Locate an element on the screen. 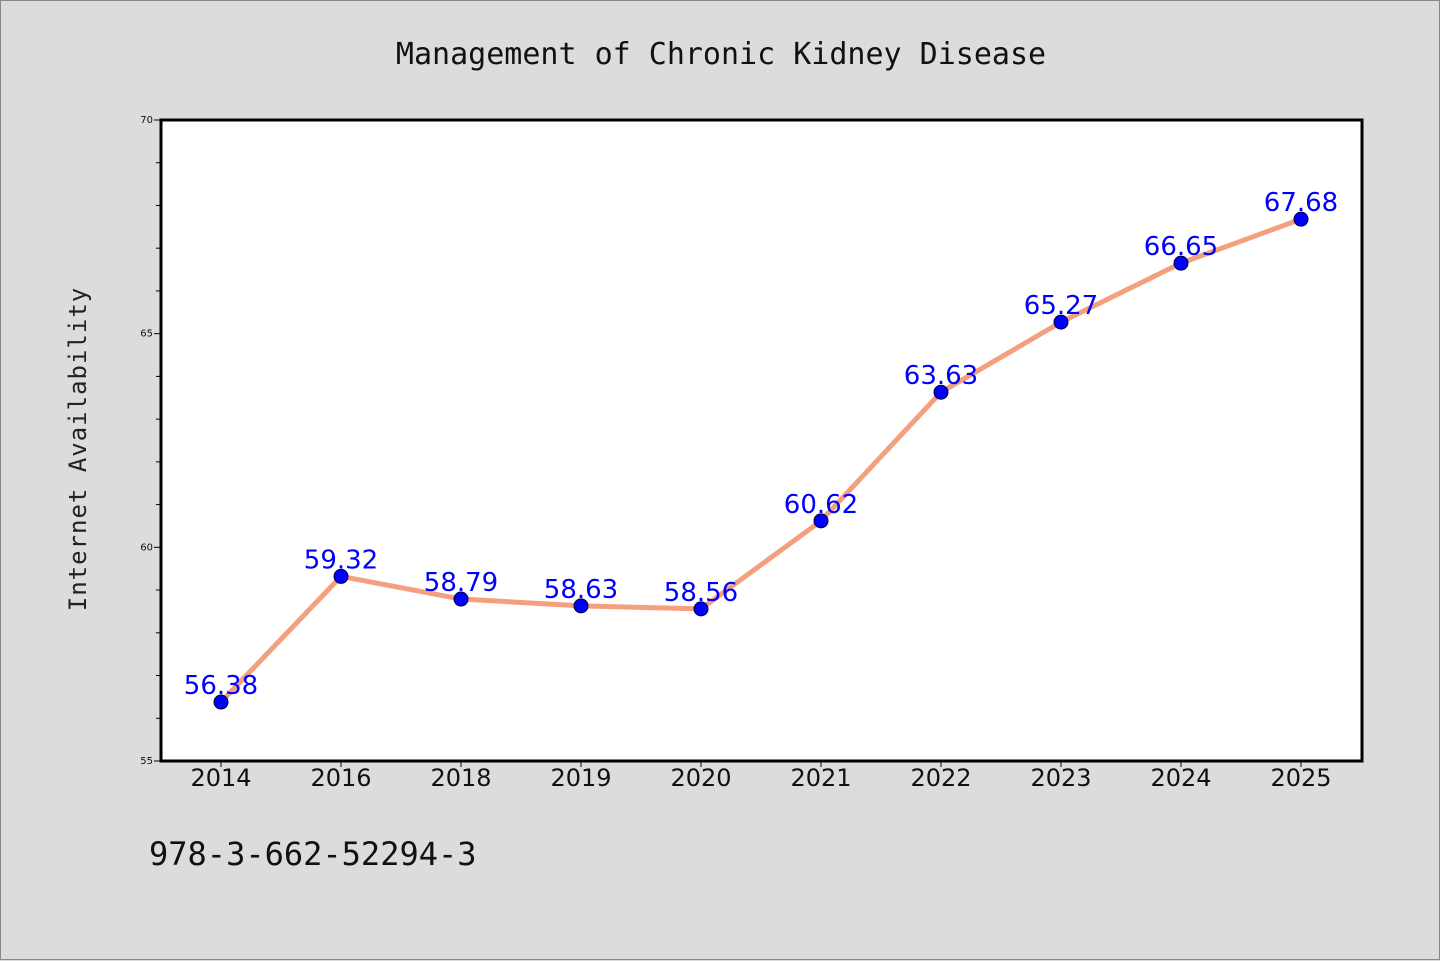 Image resolution: width=1440 pixels, height=961 pixels. y-tick-label: 60 is located at coordinates (146, 547).